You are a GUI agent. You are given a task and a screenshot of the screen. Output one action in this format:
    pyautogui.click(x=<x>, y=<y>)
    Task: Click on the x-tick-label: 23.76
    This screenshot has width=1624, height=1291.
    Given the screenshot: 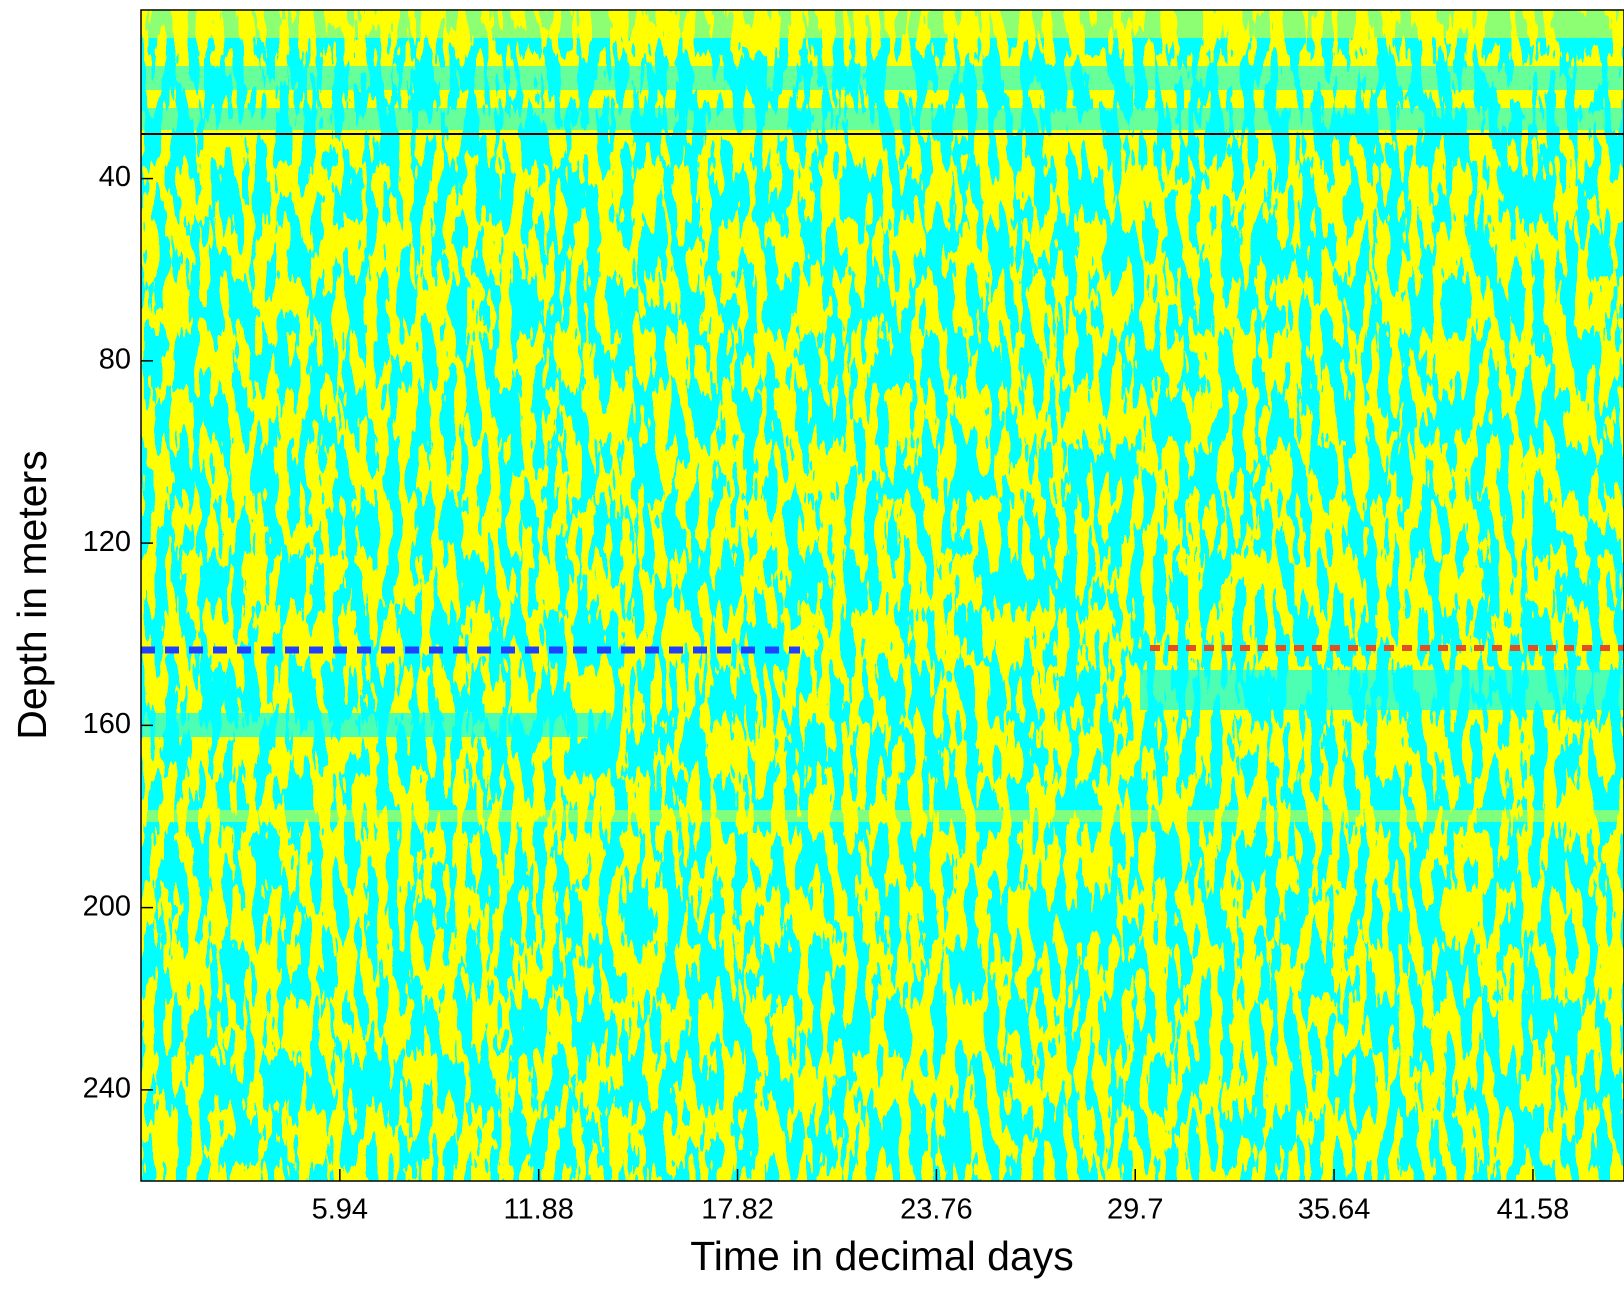 What is the action you would take?
    pyautogui.click(x=936, y=1210)
    